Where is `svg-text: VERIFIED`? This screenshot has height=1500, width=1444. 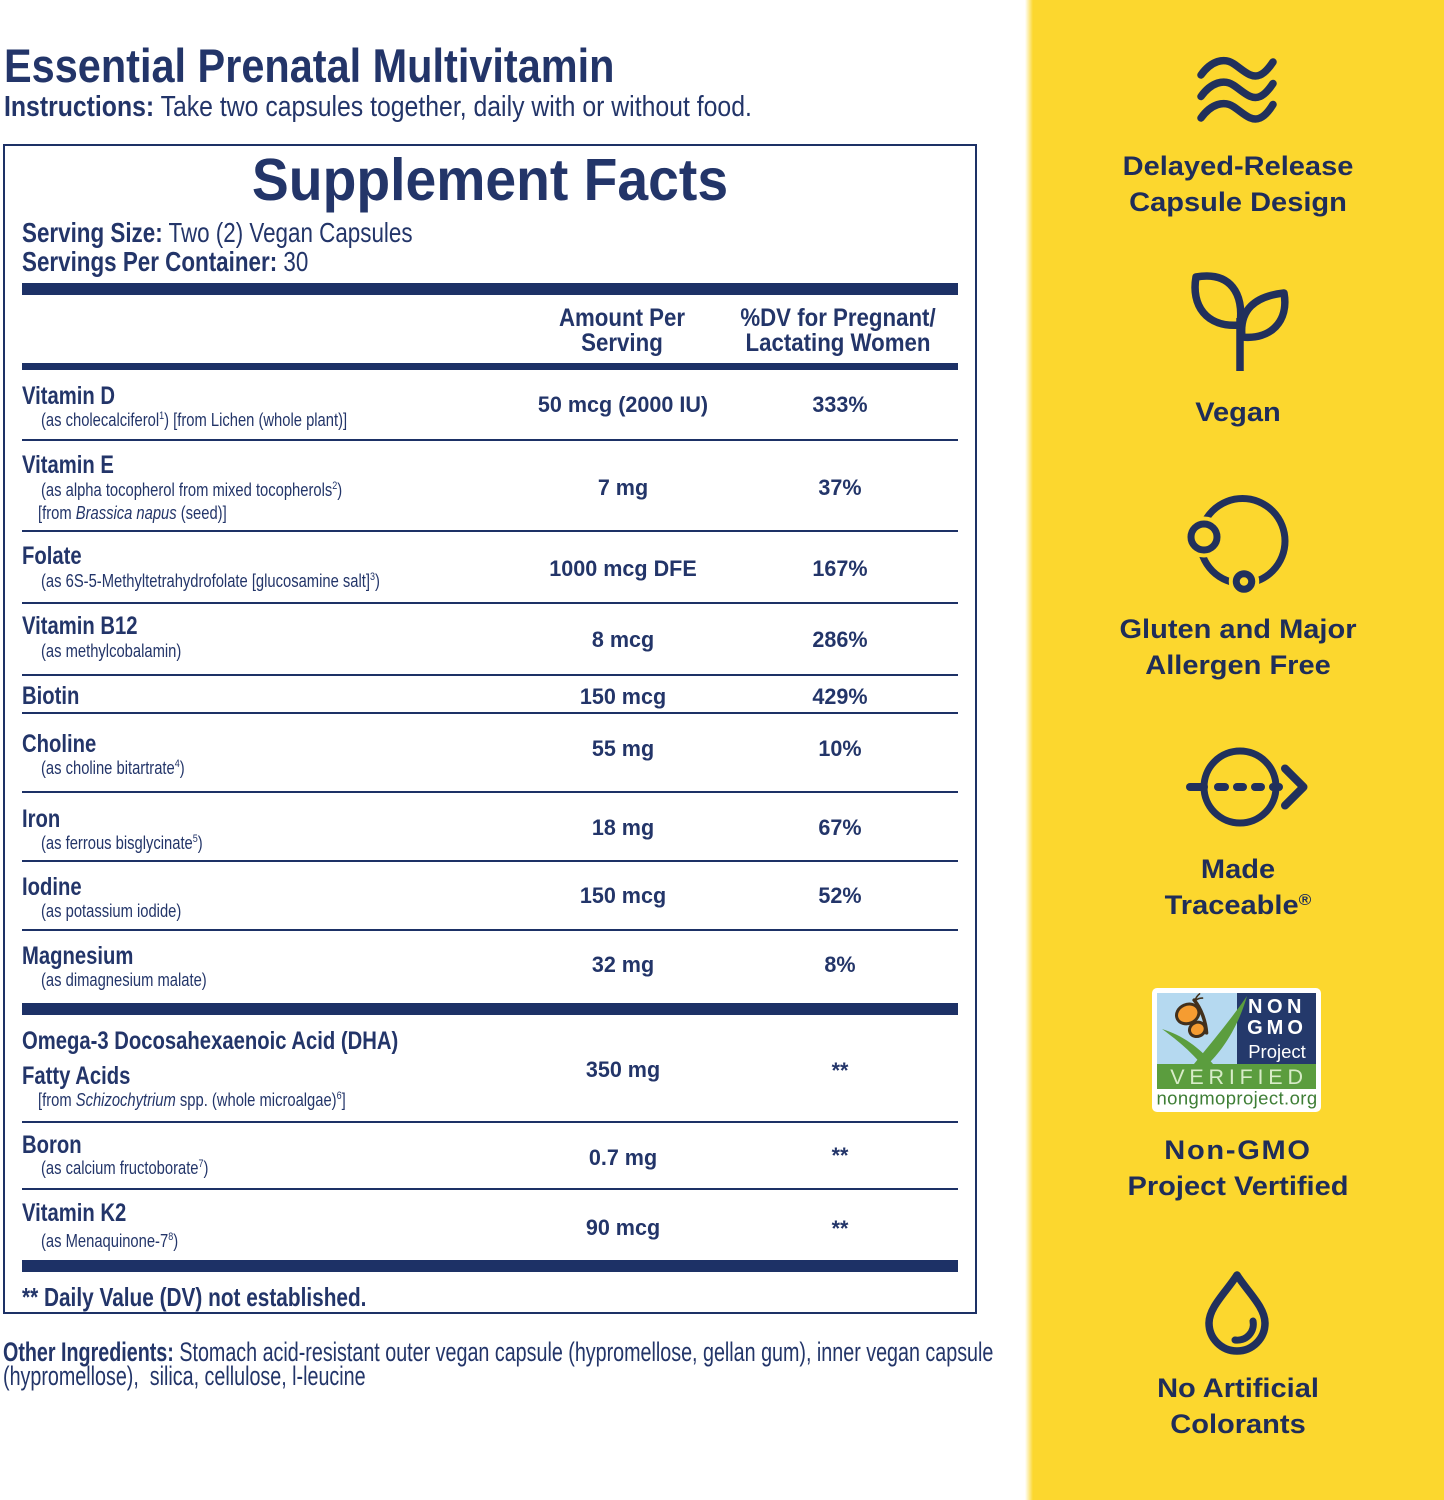
svg-text: VERIFIED is located at coordinates (1239, 1077).